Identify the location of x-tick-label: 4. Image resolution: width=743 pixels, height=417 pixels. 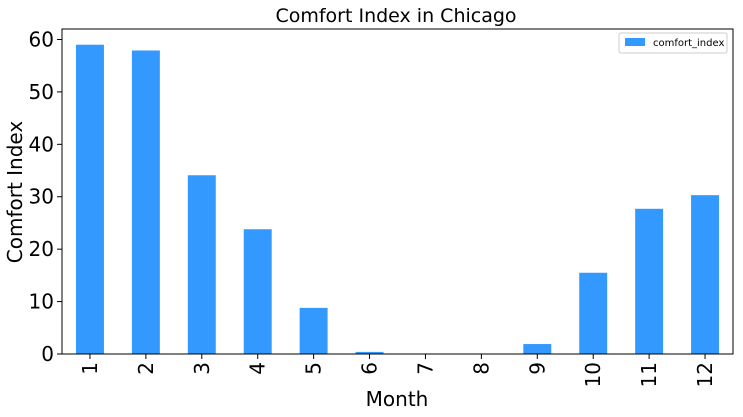
(258, 368).